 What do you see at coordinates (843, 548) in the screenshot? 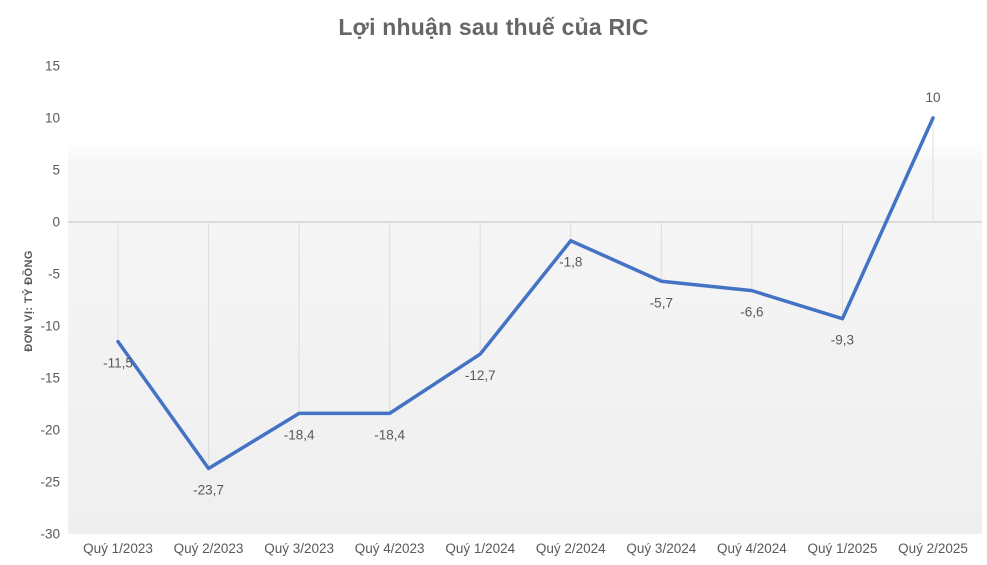
I see `x-category-label: Quý 1/2025` at bounding box center [843, 548].